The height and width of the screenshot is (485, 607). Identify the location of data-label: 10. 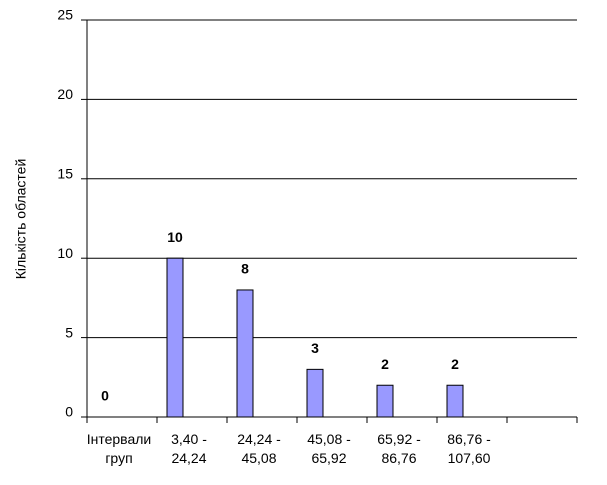
(175, 237).